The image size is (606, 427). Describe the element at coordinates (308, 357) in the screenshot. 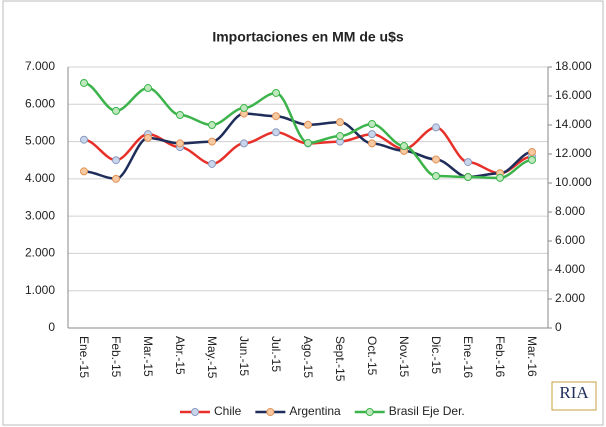

I see `x-tick-label: Ago.-15` at that location.